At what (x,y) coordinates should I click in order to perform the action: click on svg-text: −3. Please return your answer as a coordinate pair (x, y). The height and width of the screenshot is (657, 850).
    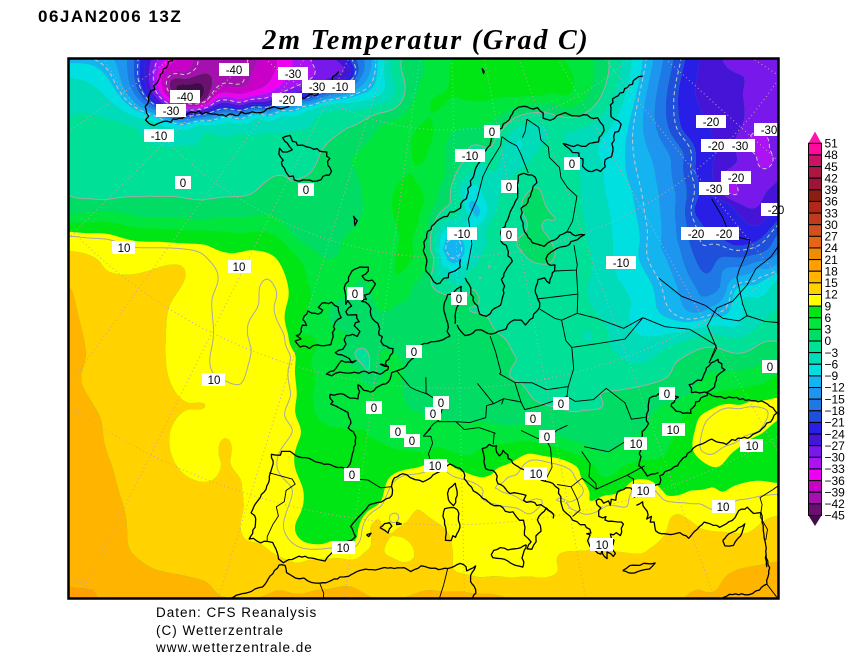
    Looking at the image, I should click on (832, 353).